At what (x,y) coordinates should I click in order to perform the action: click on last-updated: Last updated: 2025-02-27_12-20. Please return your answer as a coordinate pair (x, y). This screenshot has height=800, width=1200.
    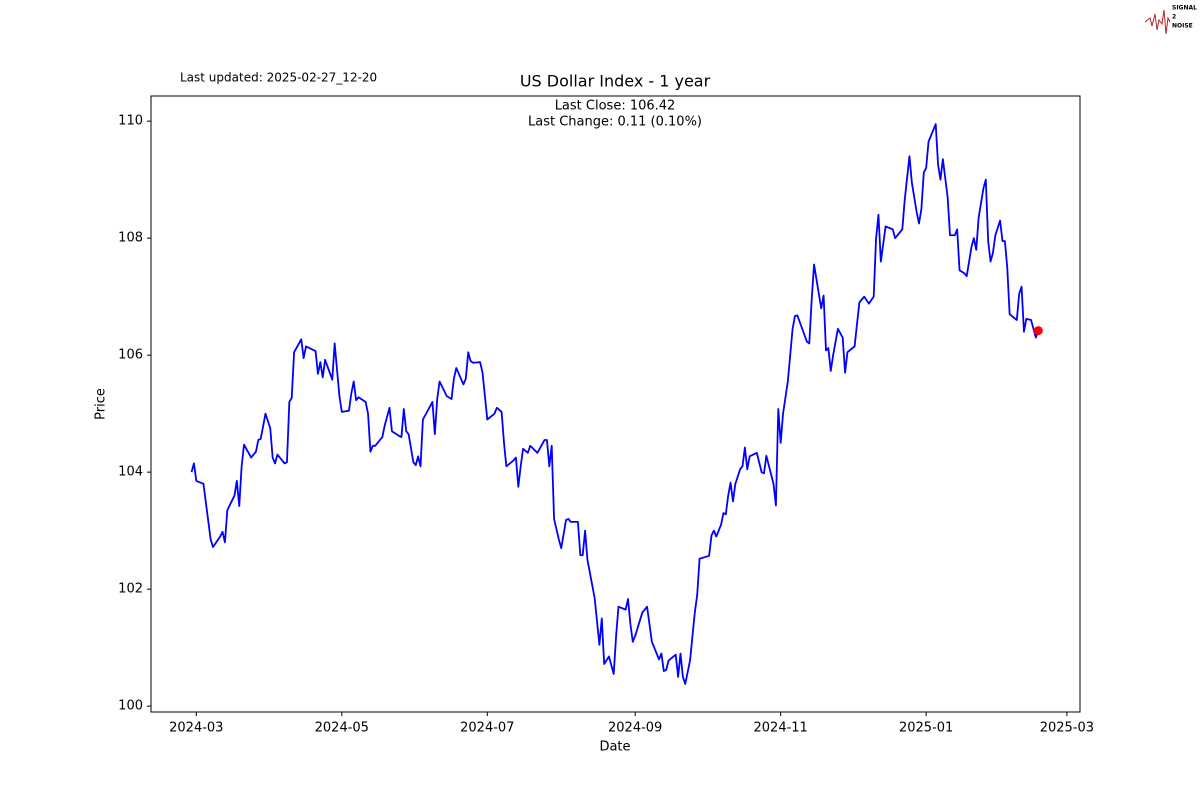
    Looking at the image, I should click on (278, 78).